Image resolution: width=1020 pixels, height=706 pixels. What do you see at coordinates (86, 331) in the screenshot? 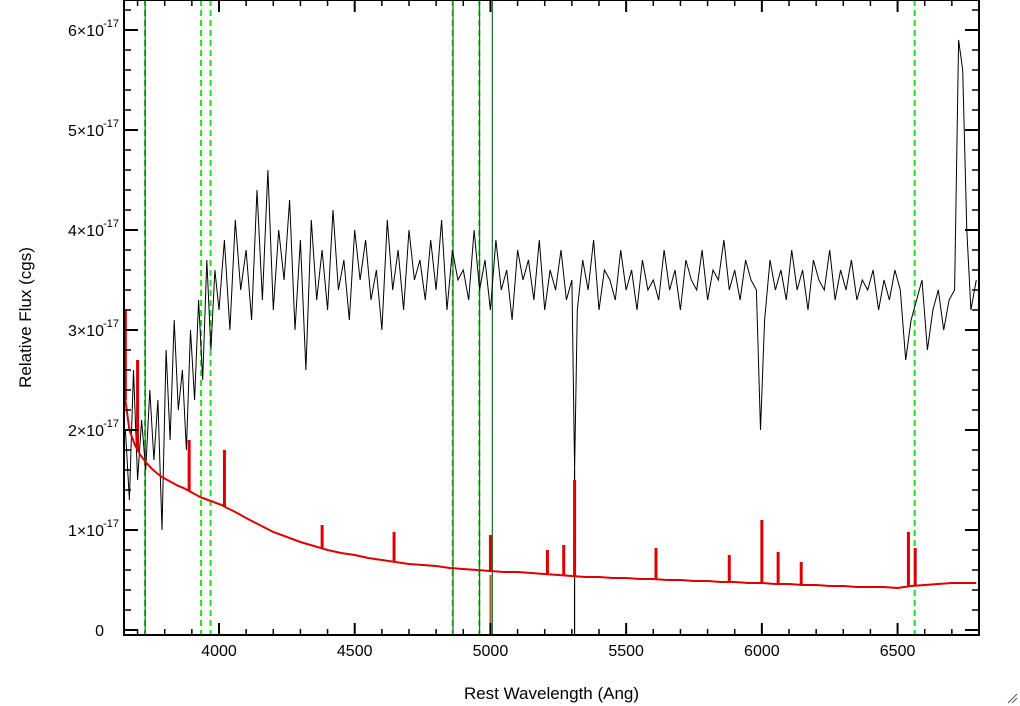
I see `y-tick-label: 3×10` at bounding box center [86, 331].